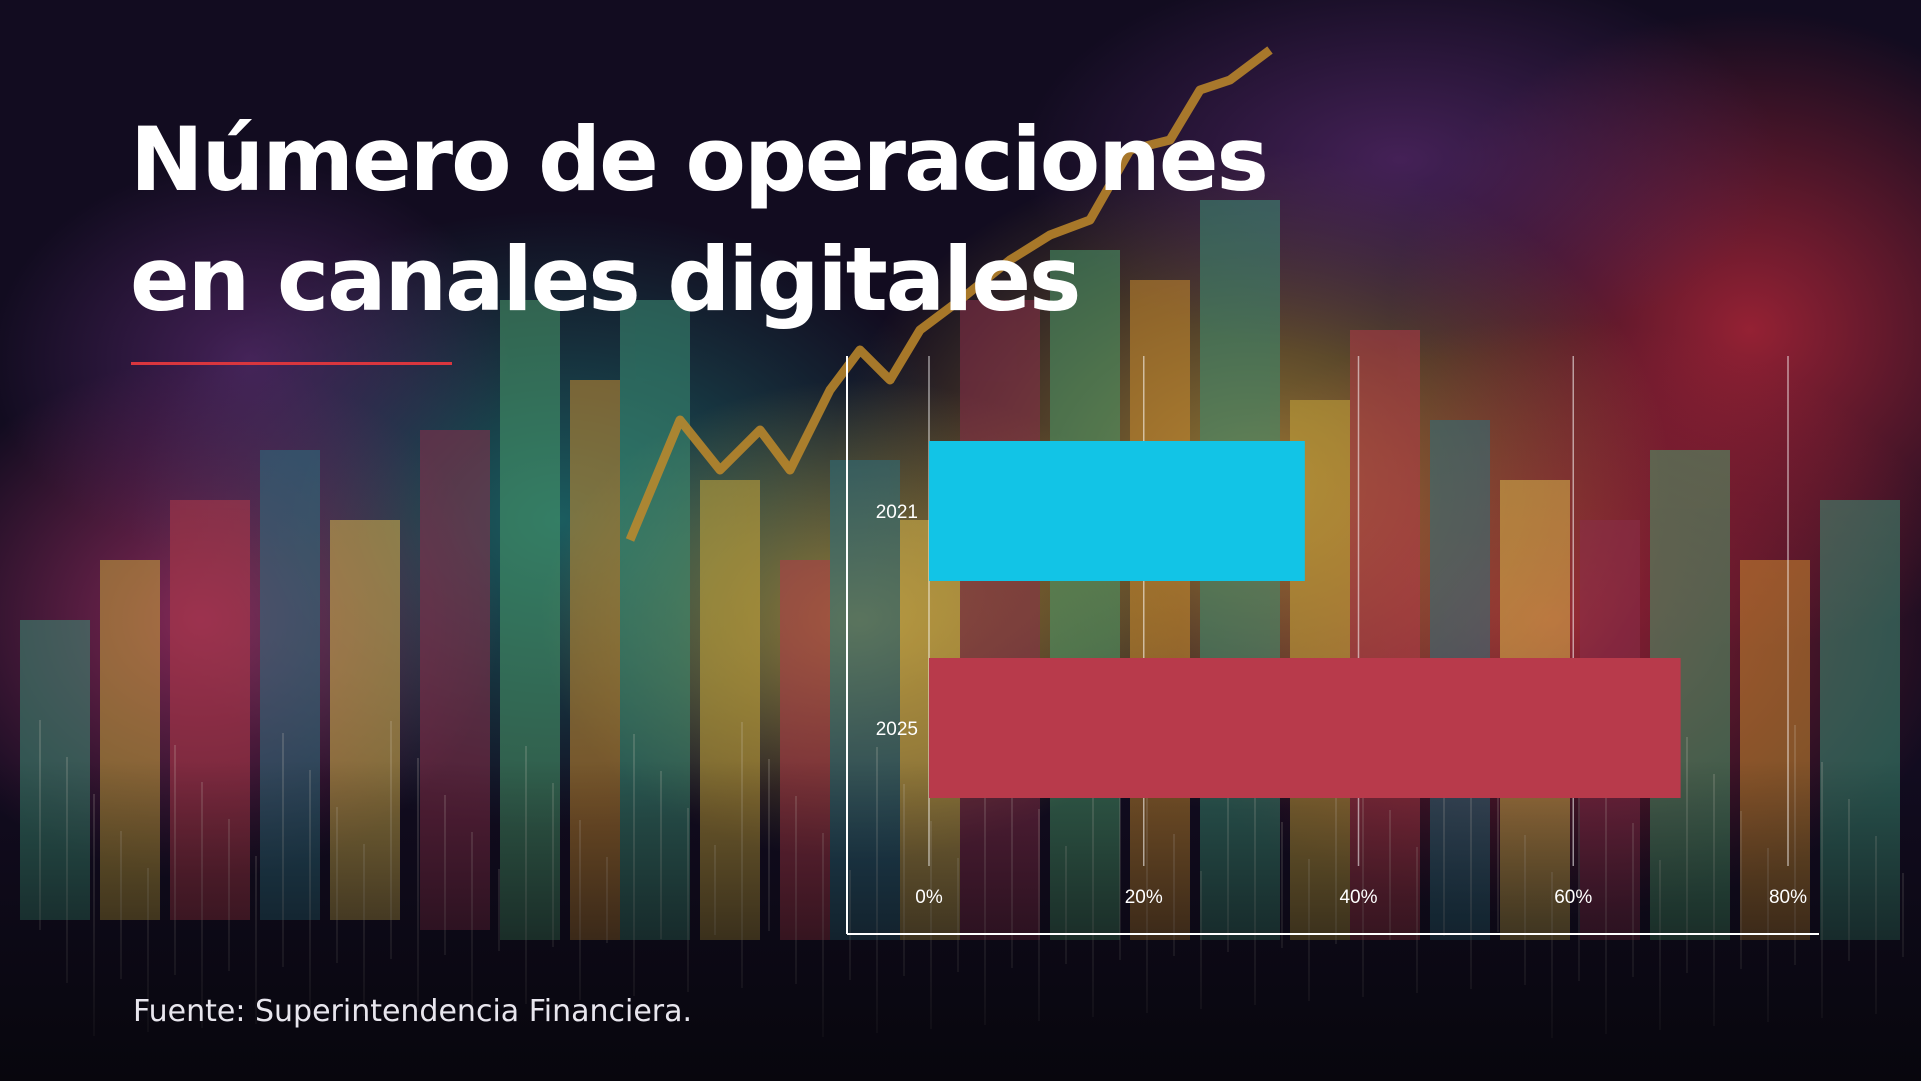 The height and width of the screenshot is (1081, 1921). What do you see at coordinates (1144, 897) in the screenshot?
I see `x-tick-label: 20%` at bounding box center [1144, 897].